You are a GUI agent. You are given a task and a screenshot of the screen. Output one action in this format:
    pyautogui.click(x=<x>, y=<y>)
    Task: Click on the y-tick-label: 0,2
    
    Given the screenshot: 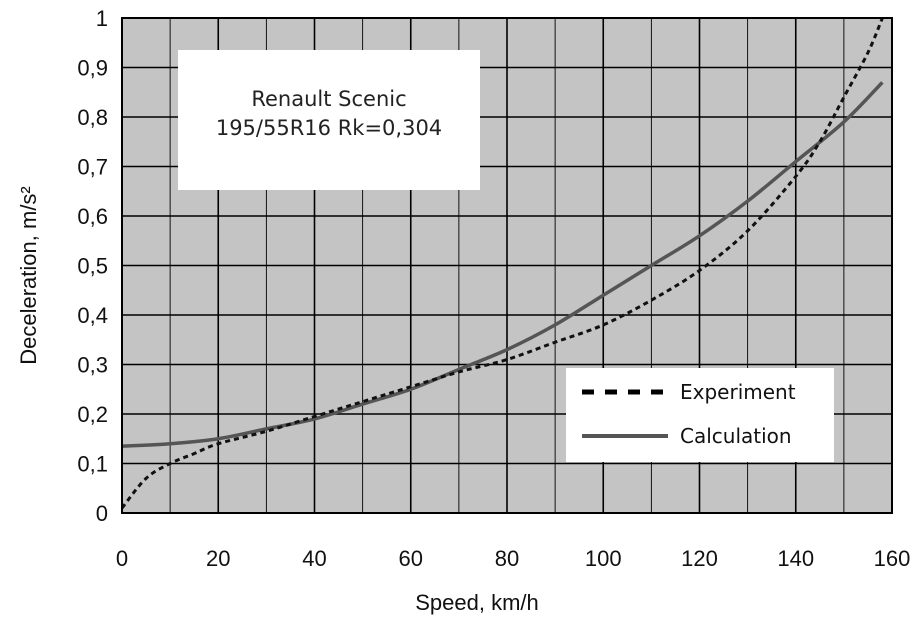 What is the action you would take?
    pyautogui.click(x=92, y=414)
    